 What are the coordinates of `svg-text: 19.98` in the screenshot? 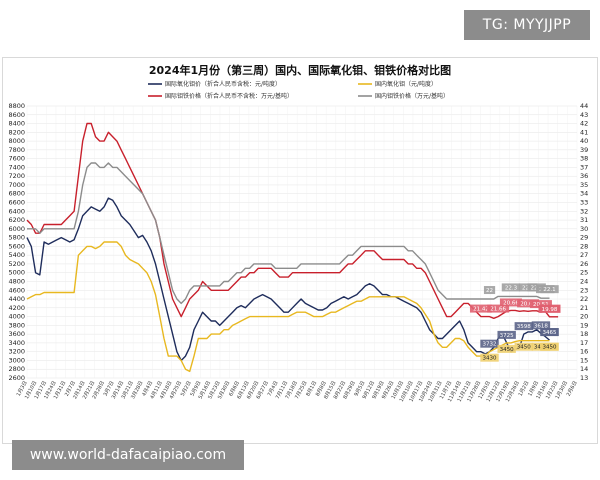 It's located at (550, 310).